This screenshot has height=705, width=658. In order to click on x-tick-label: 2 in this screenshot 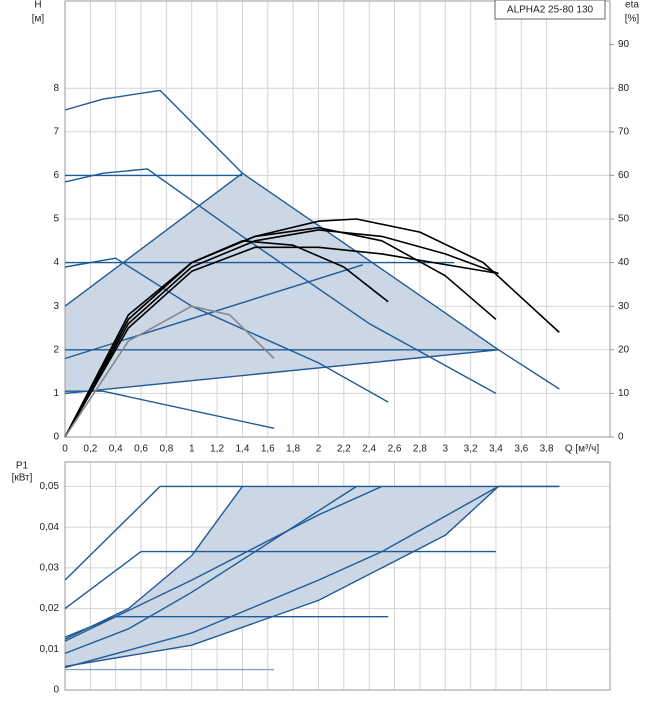, I will do `click(319, 449)`.